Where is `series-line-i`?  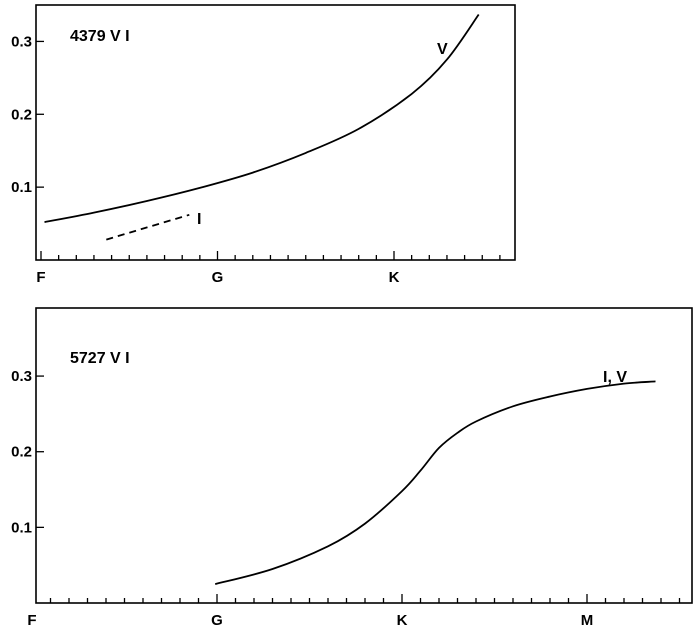 series-line-i is located at coordinates (148, 227).